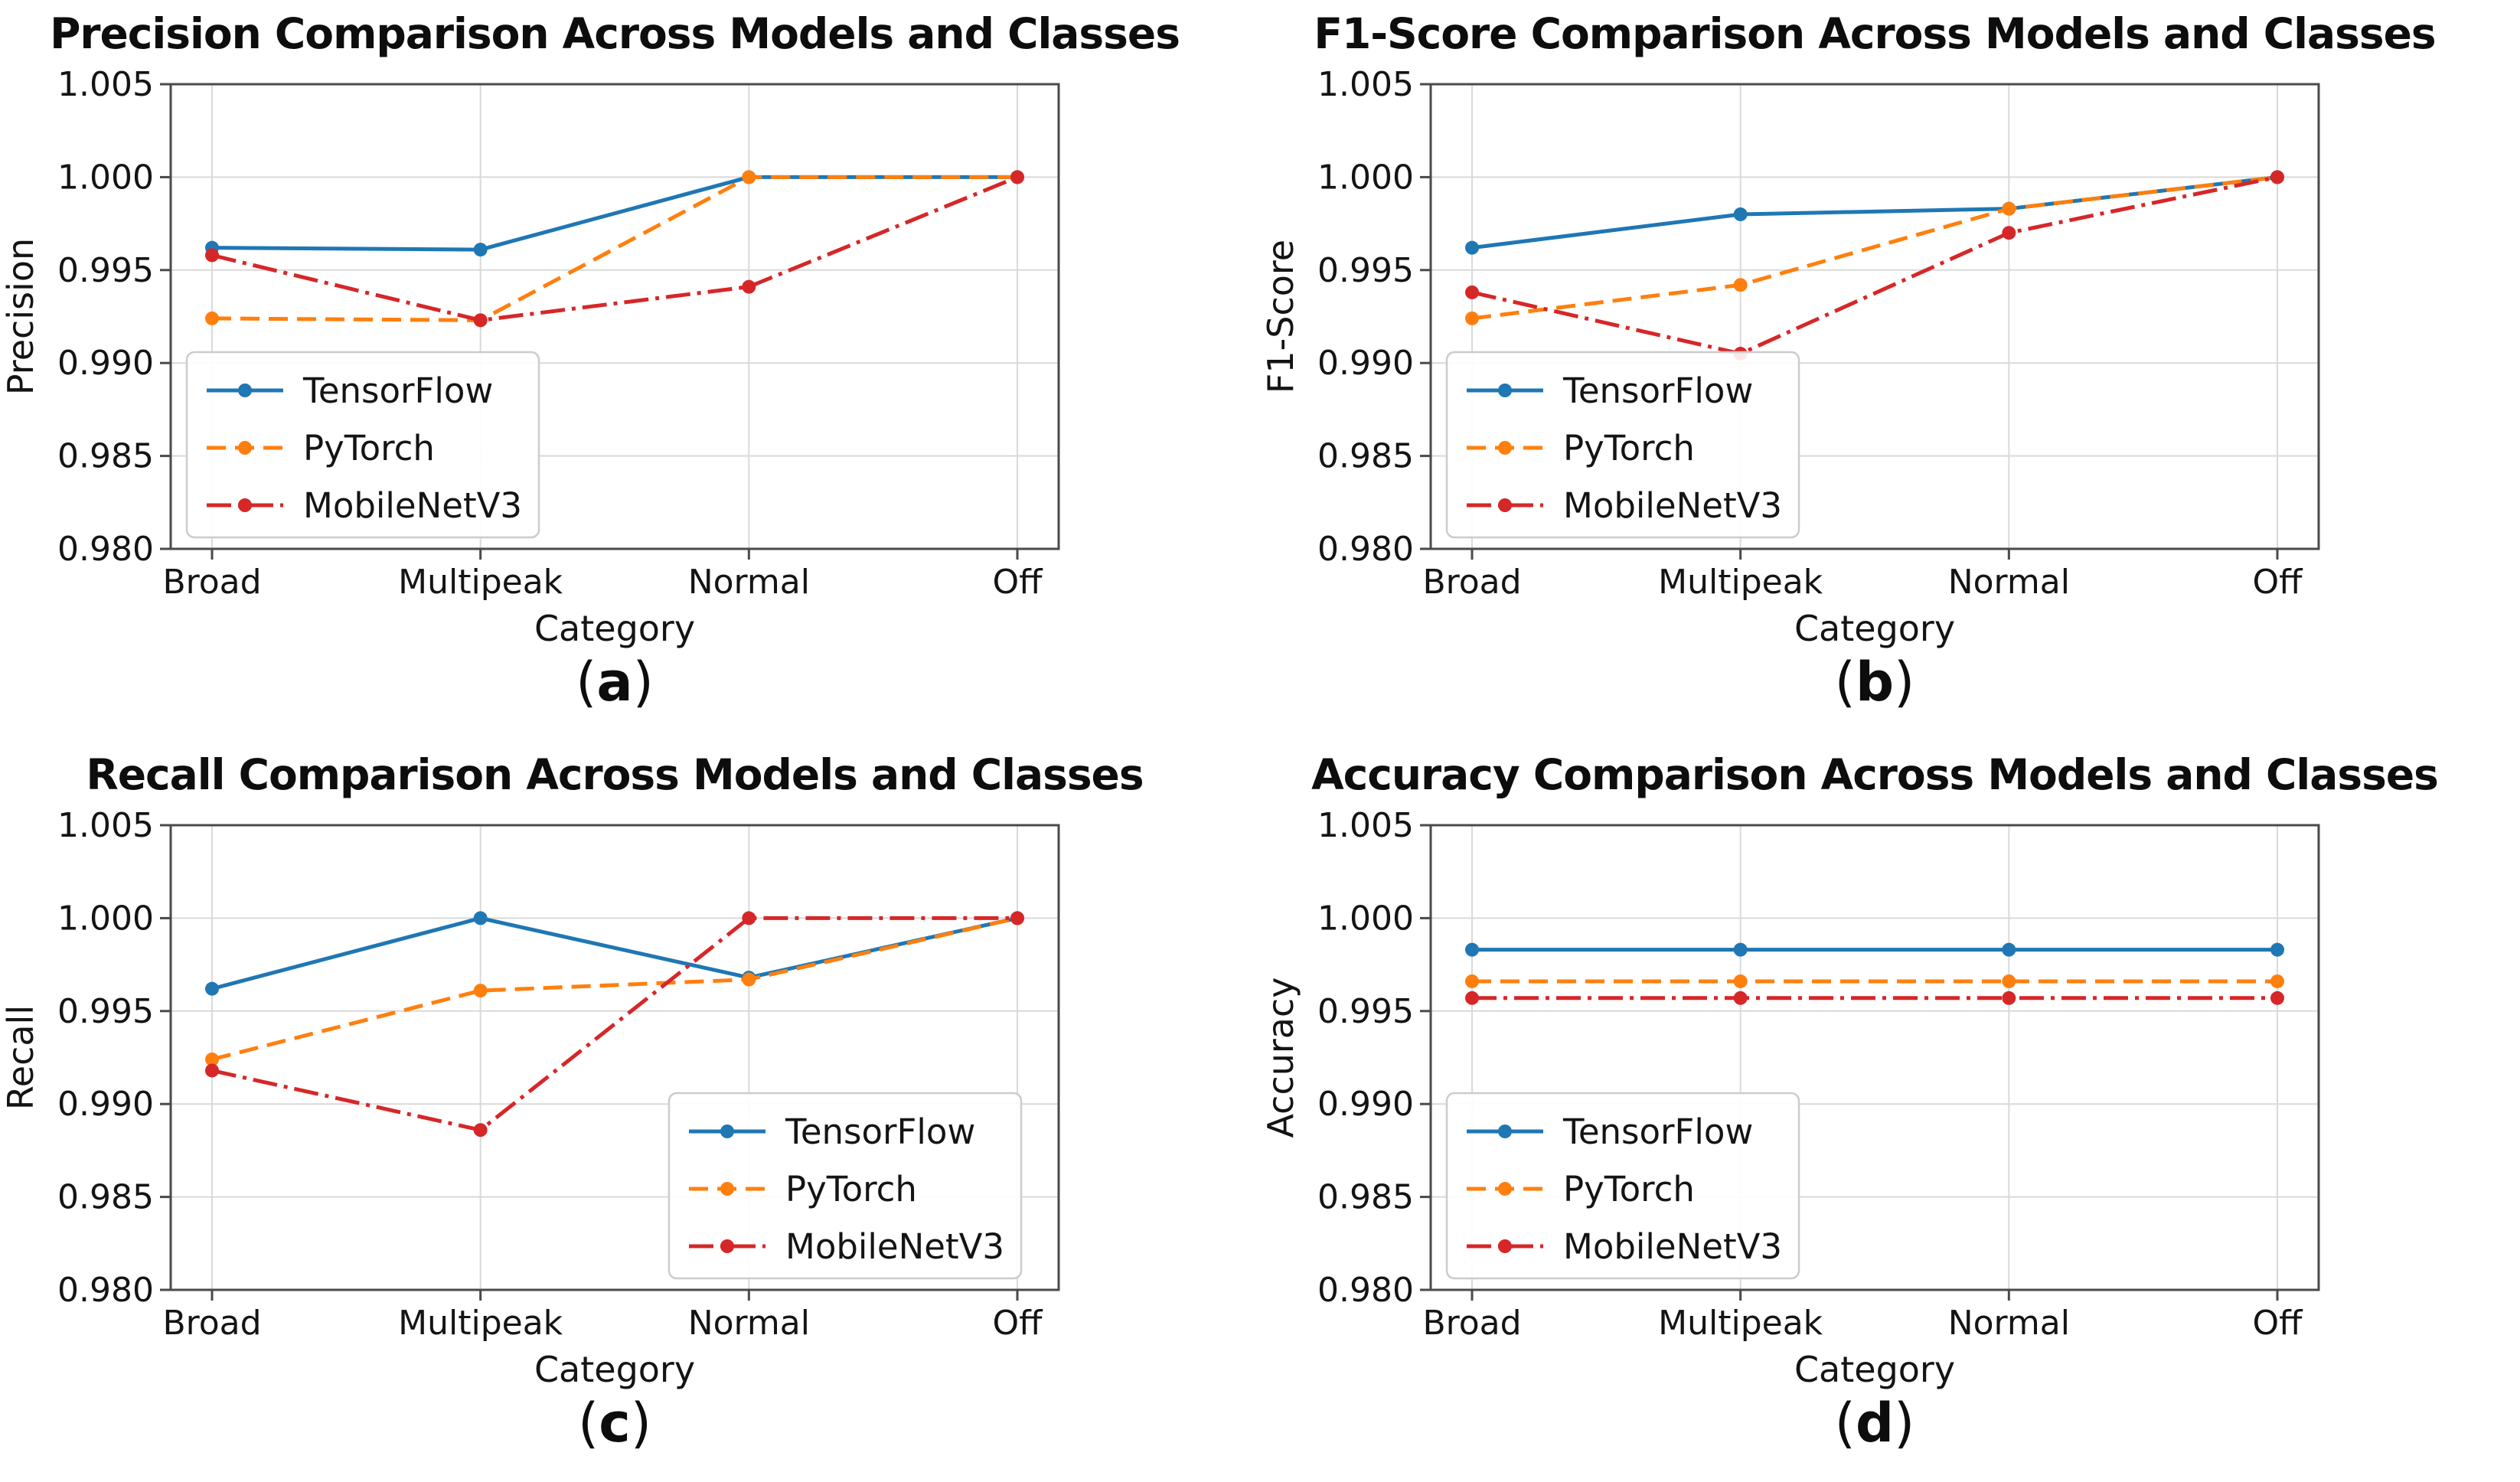 This screenshot has height=1482, width=2520. What do you see at coordinates (586, 682) in the screenshot?
I see `caption-open-paren: (` at bounding box center [586, 682].